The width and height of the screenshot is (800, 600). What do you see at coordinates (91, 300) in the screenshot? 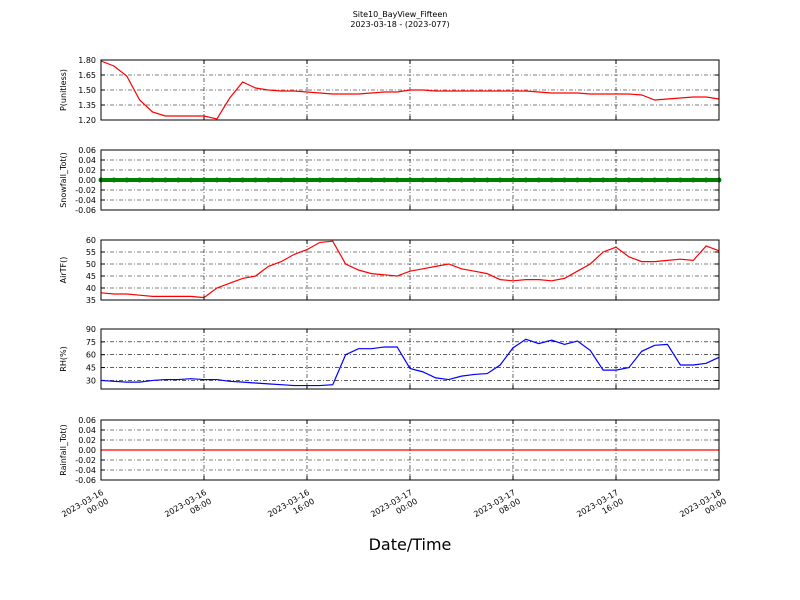
I see `y-tick-label: 35` at bounding box center [91, 300].